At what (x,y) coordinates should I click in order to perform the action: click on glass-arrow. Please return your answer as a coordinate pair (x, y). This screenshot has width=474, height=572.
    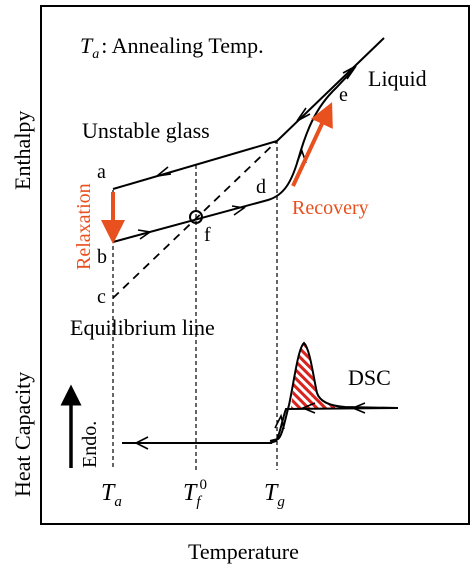
    Looking at the image, I should click on (163, 172).